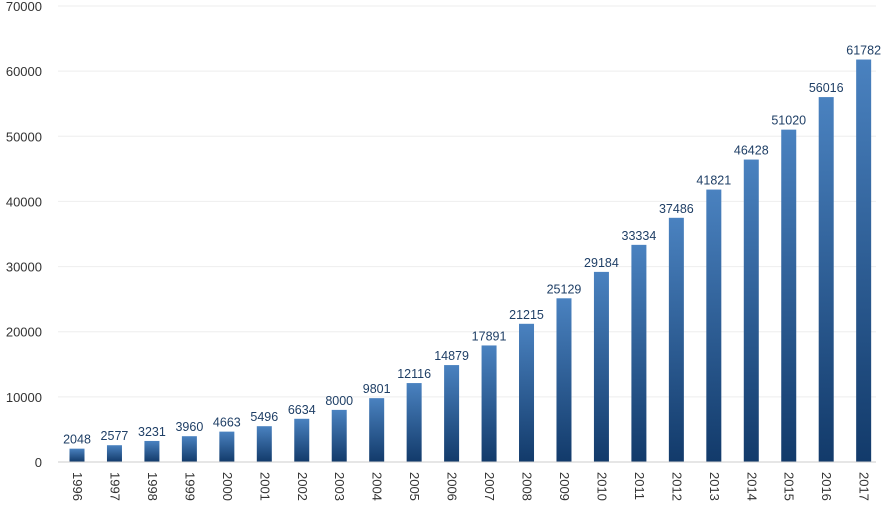 This screenshot has height=506, width=882. I want to click on x-tick-label: 2001, so click(264, 486).